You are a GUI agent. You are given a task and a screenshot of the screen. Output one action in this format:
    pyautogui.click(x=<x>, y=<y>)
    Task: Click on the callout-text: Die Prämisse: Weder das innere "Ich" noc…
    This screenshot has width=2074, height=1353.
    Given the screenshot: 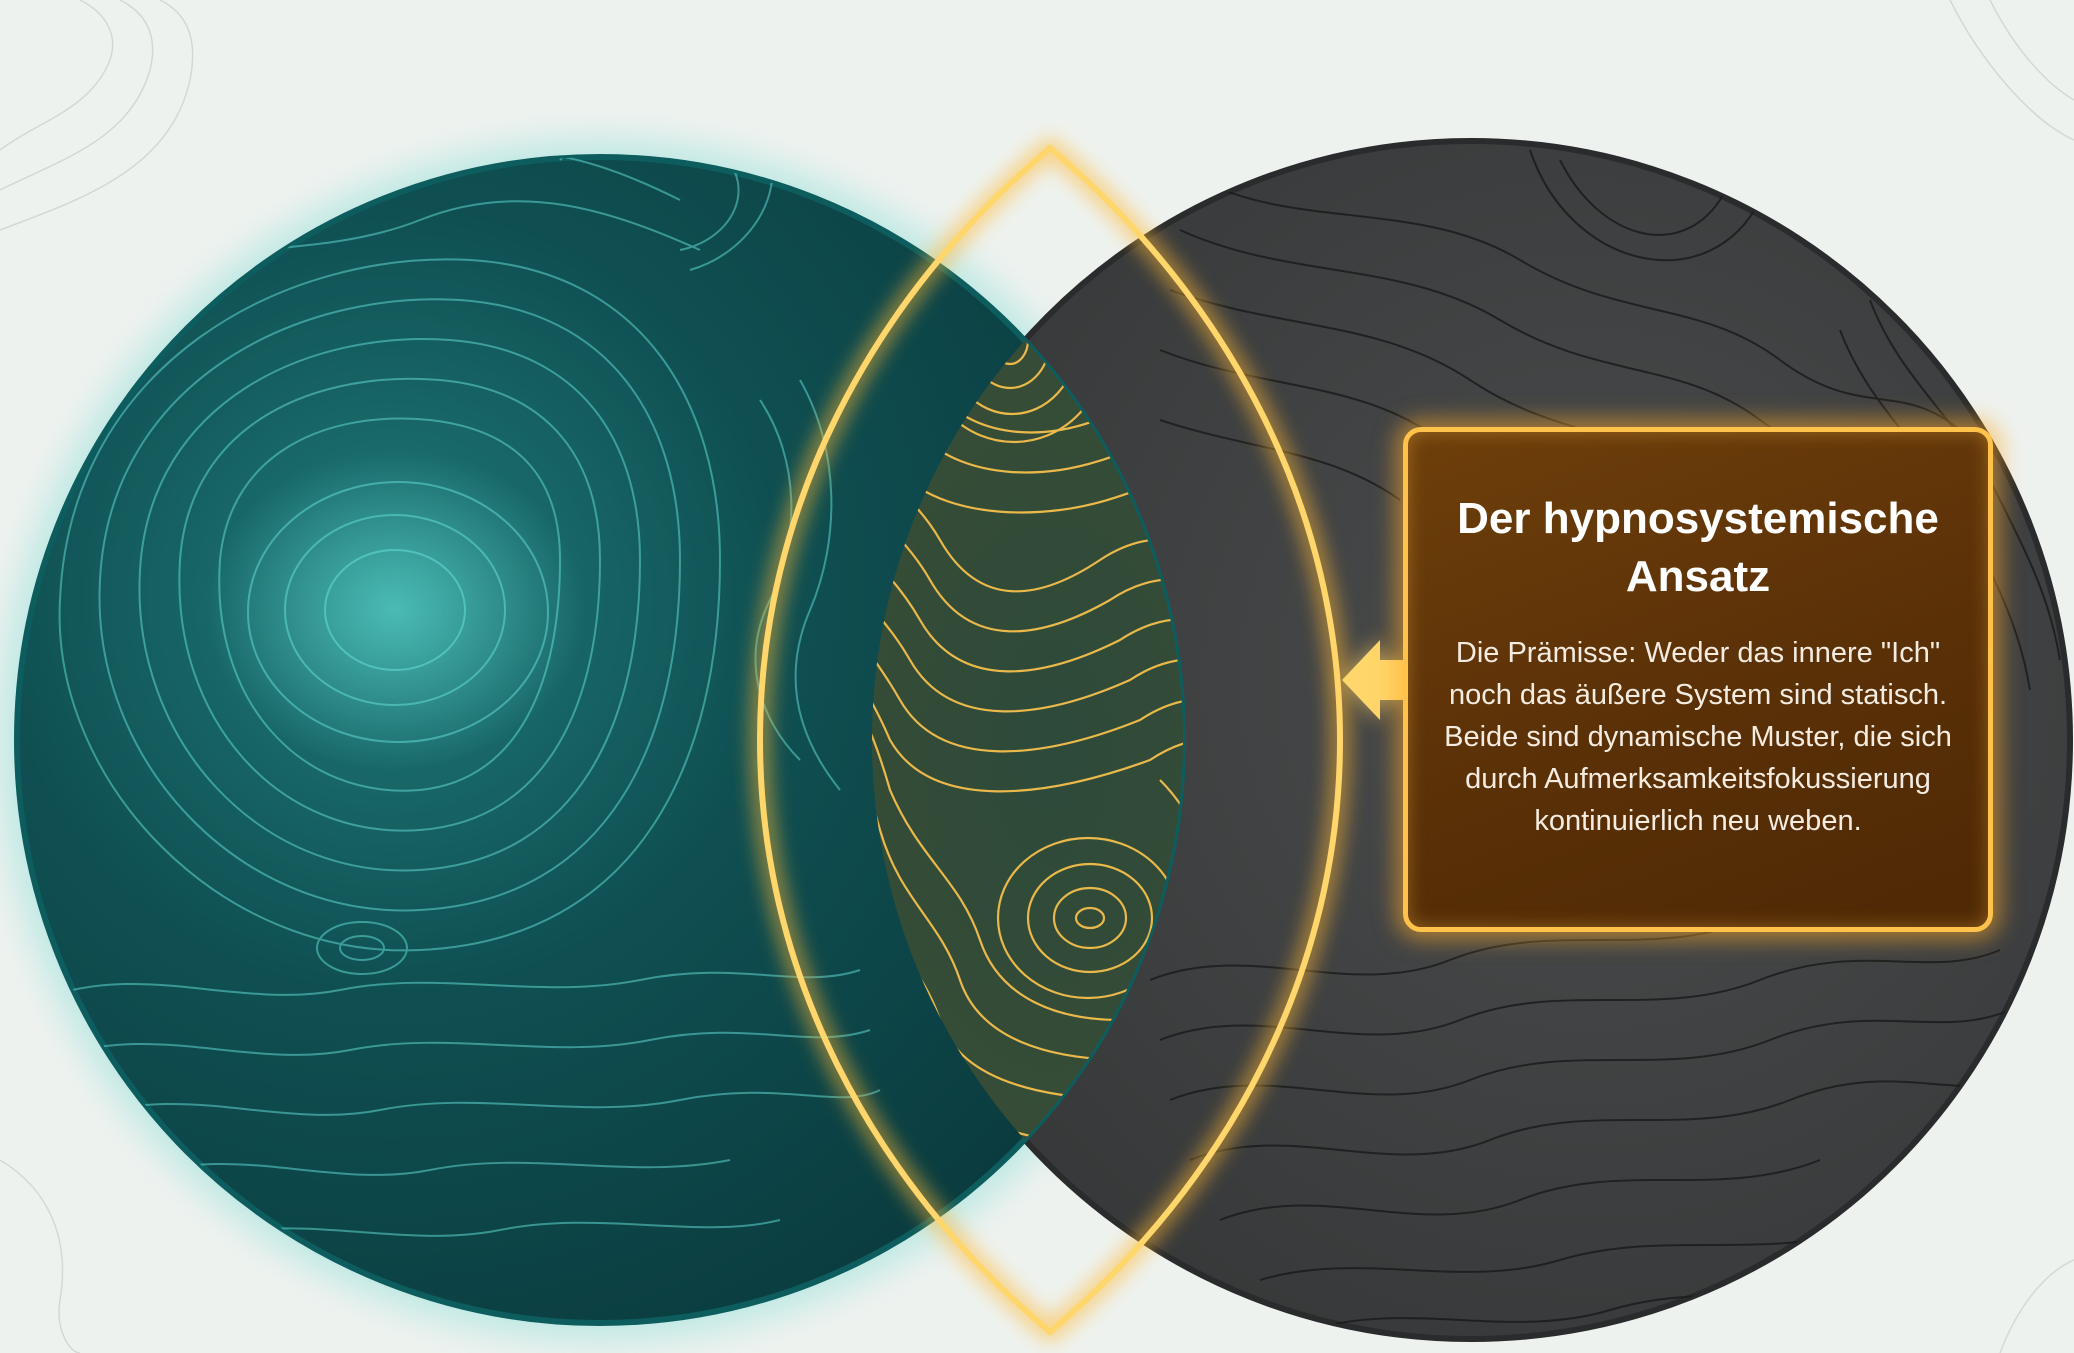 What is the action you would take?
    pyautogui.click(x=1698, y=737)
    